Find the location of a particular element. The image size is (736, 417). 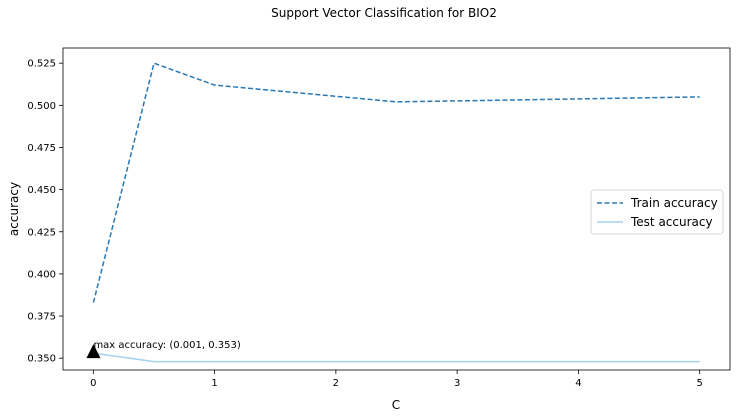

x-axis: 0 1 2 3 4 5 is located at coordinates (396, 379).